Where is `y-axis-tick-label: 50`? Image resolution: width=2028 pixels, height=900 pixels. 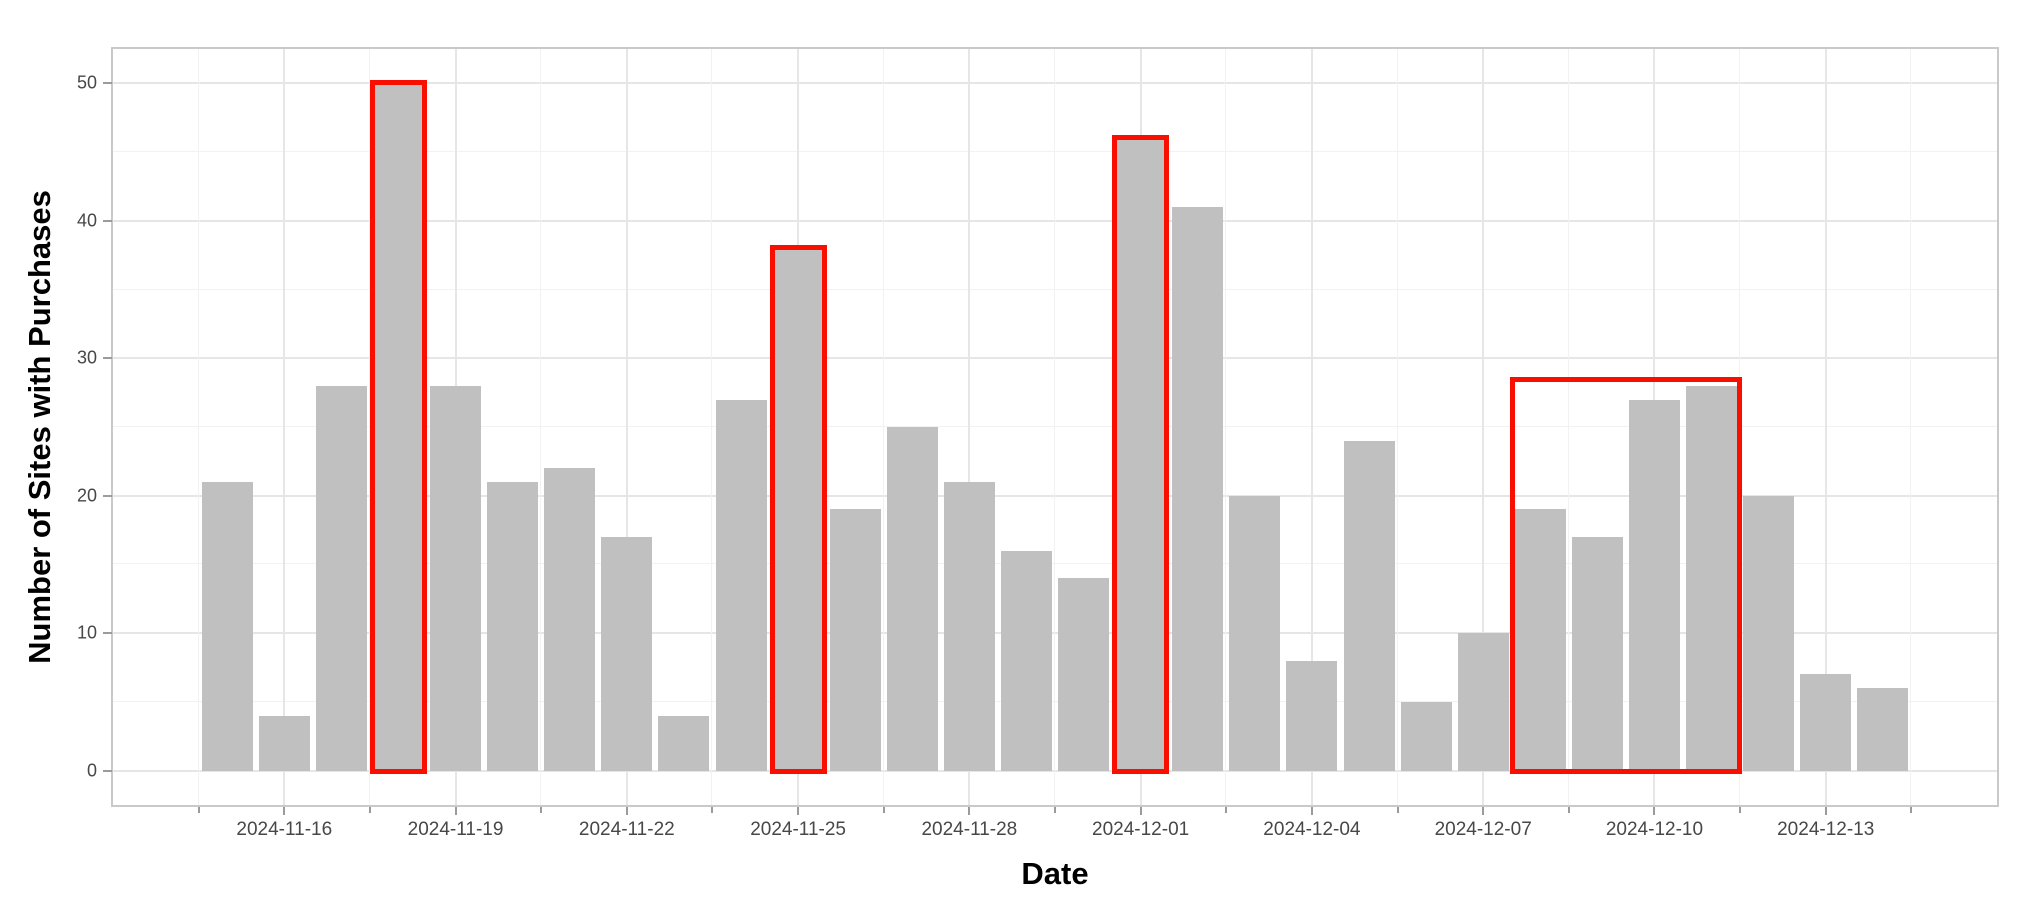
y-axis-tick-label: 50 is located at coordinates (86, 82).